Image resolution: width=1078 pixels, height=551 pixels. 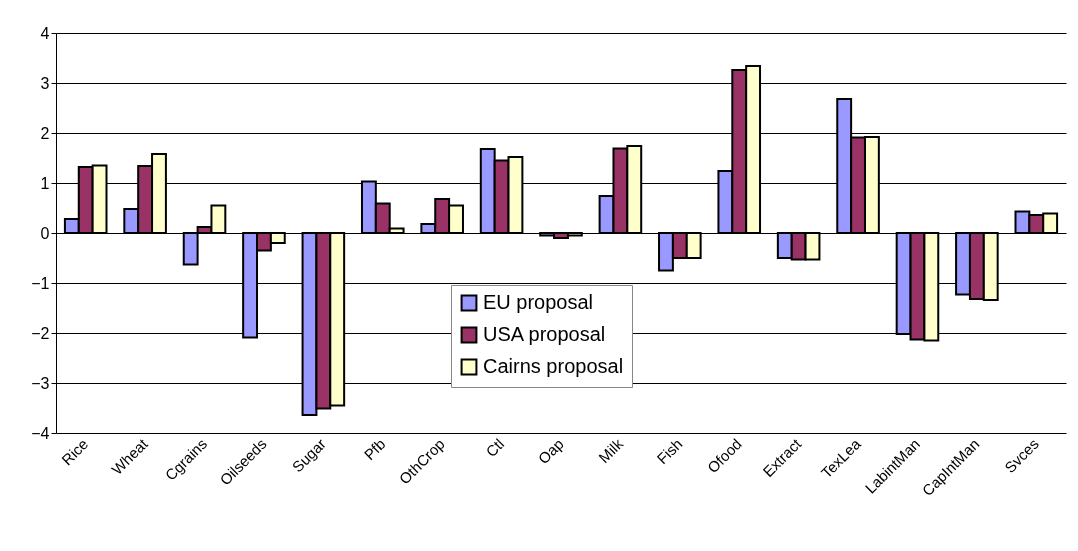 What do you see at coordinates (544, 334) in the screenshot?
I see `legend-label: USA proposal` at bounding box center [544, 334].